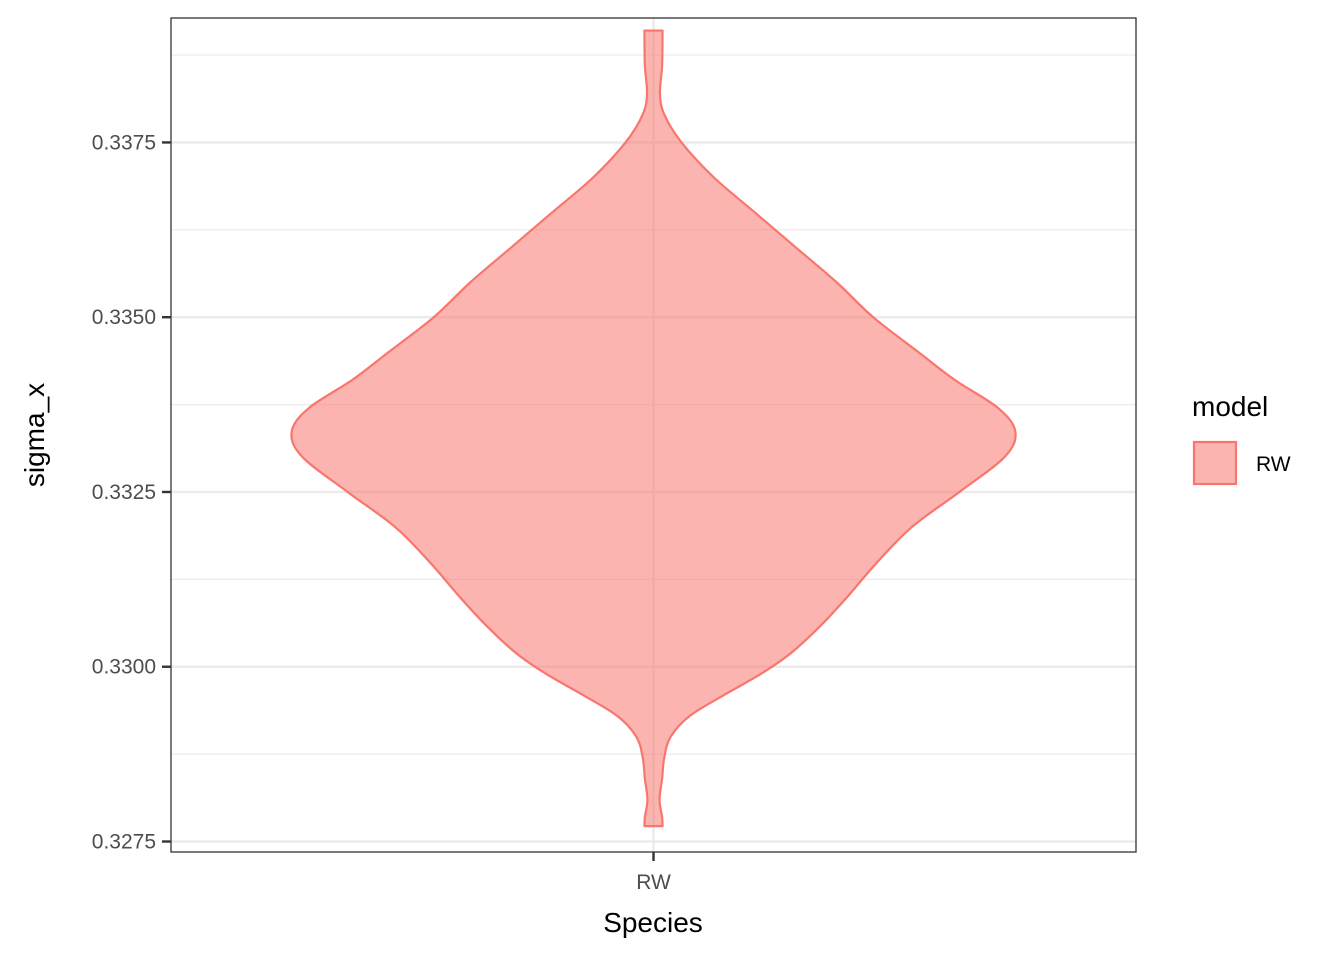  What do you see at coordinates (1230, 406) in the screenshot?
I see `legend-title: model` at bounding box center [1230, 406].